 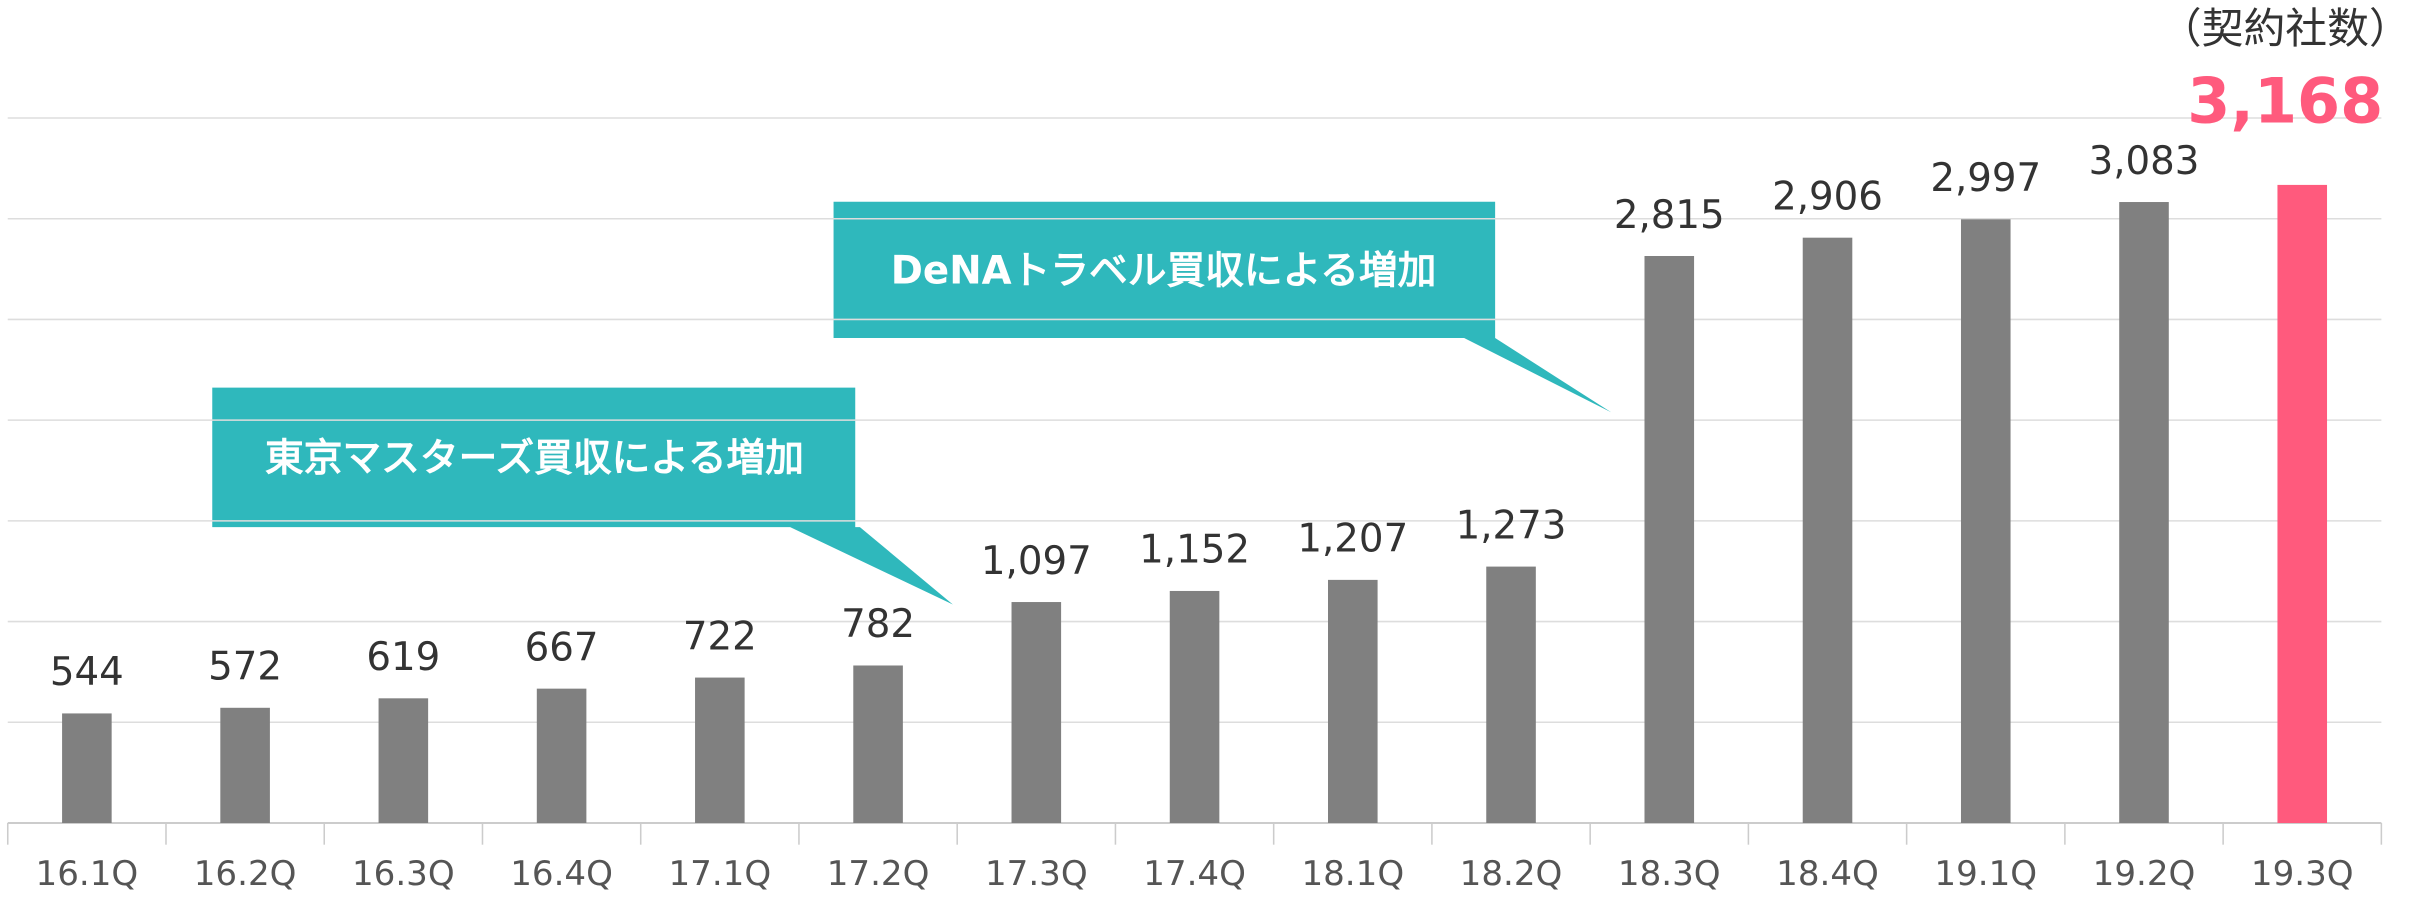 What do you see at coordinates (1827, 196) in the screenshot?
I see `value-label: 2,906` at bounding box center [1827, 196].